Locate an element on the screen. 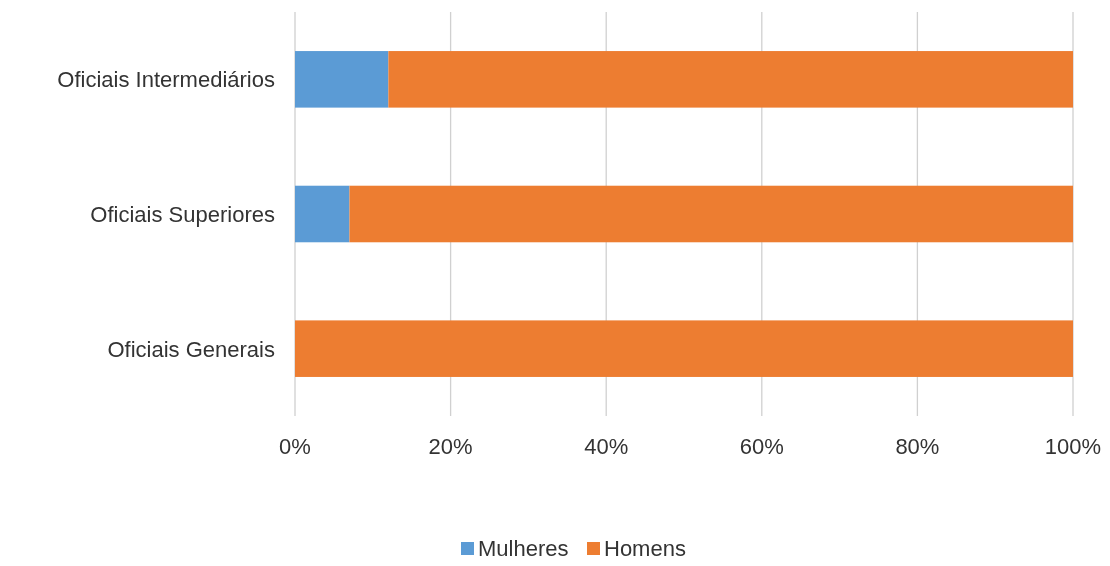 The image size is (1110, 566). y-tick-label: Oficiais Superiores is located at coordinates (182, 214).